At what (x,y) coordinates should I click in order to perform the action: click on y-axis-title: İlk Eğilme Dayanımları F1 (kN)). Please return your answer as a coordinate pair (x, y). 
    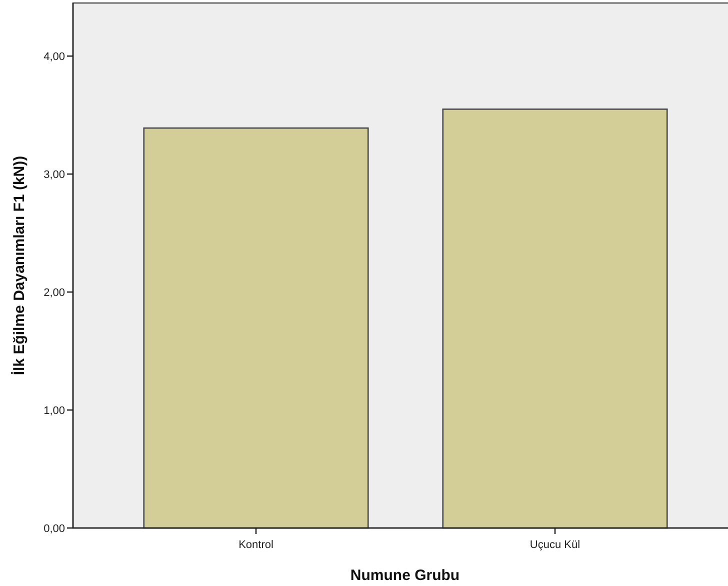
    Looking at the image, I should click on (19, 266).